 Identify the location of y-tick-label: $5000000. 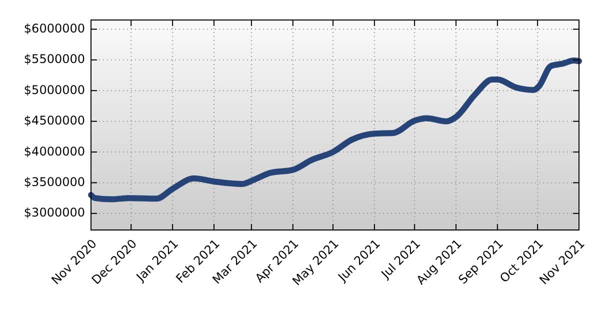
(54, 89).